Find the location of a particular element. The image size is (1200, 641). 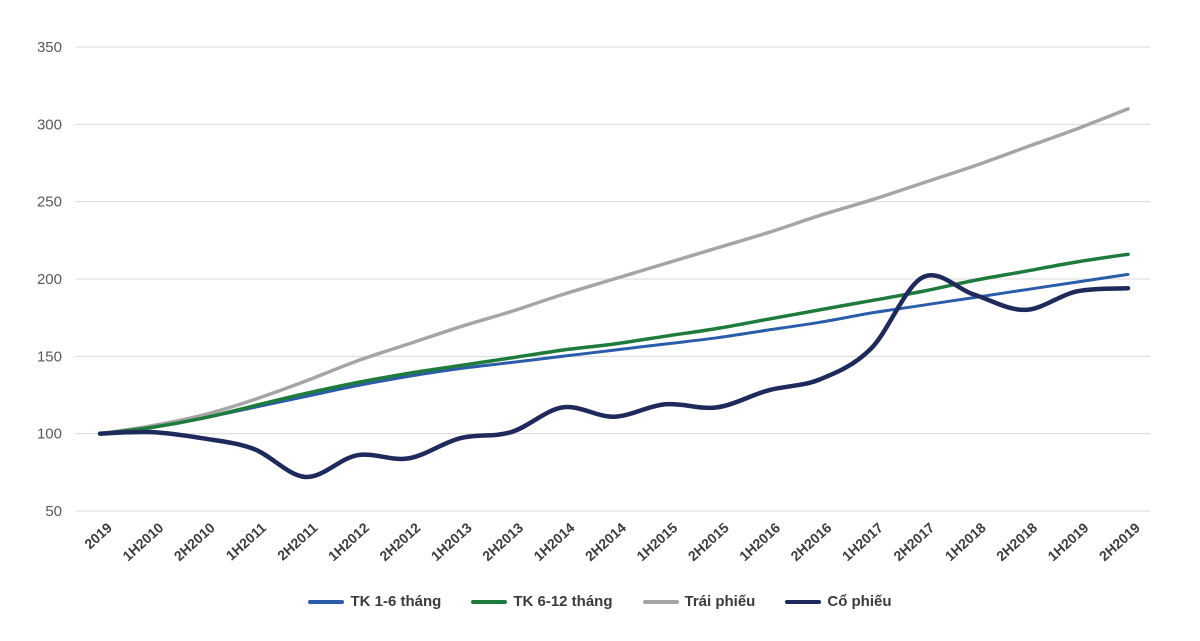

legend-label: TK 6-12 tháng is located at coordinates (563, 601).